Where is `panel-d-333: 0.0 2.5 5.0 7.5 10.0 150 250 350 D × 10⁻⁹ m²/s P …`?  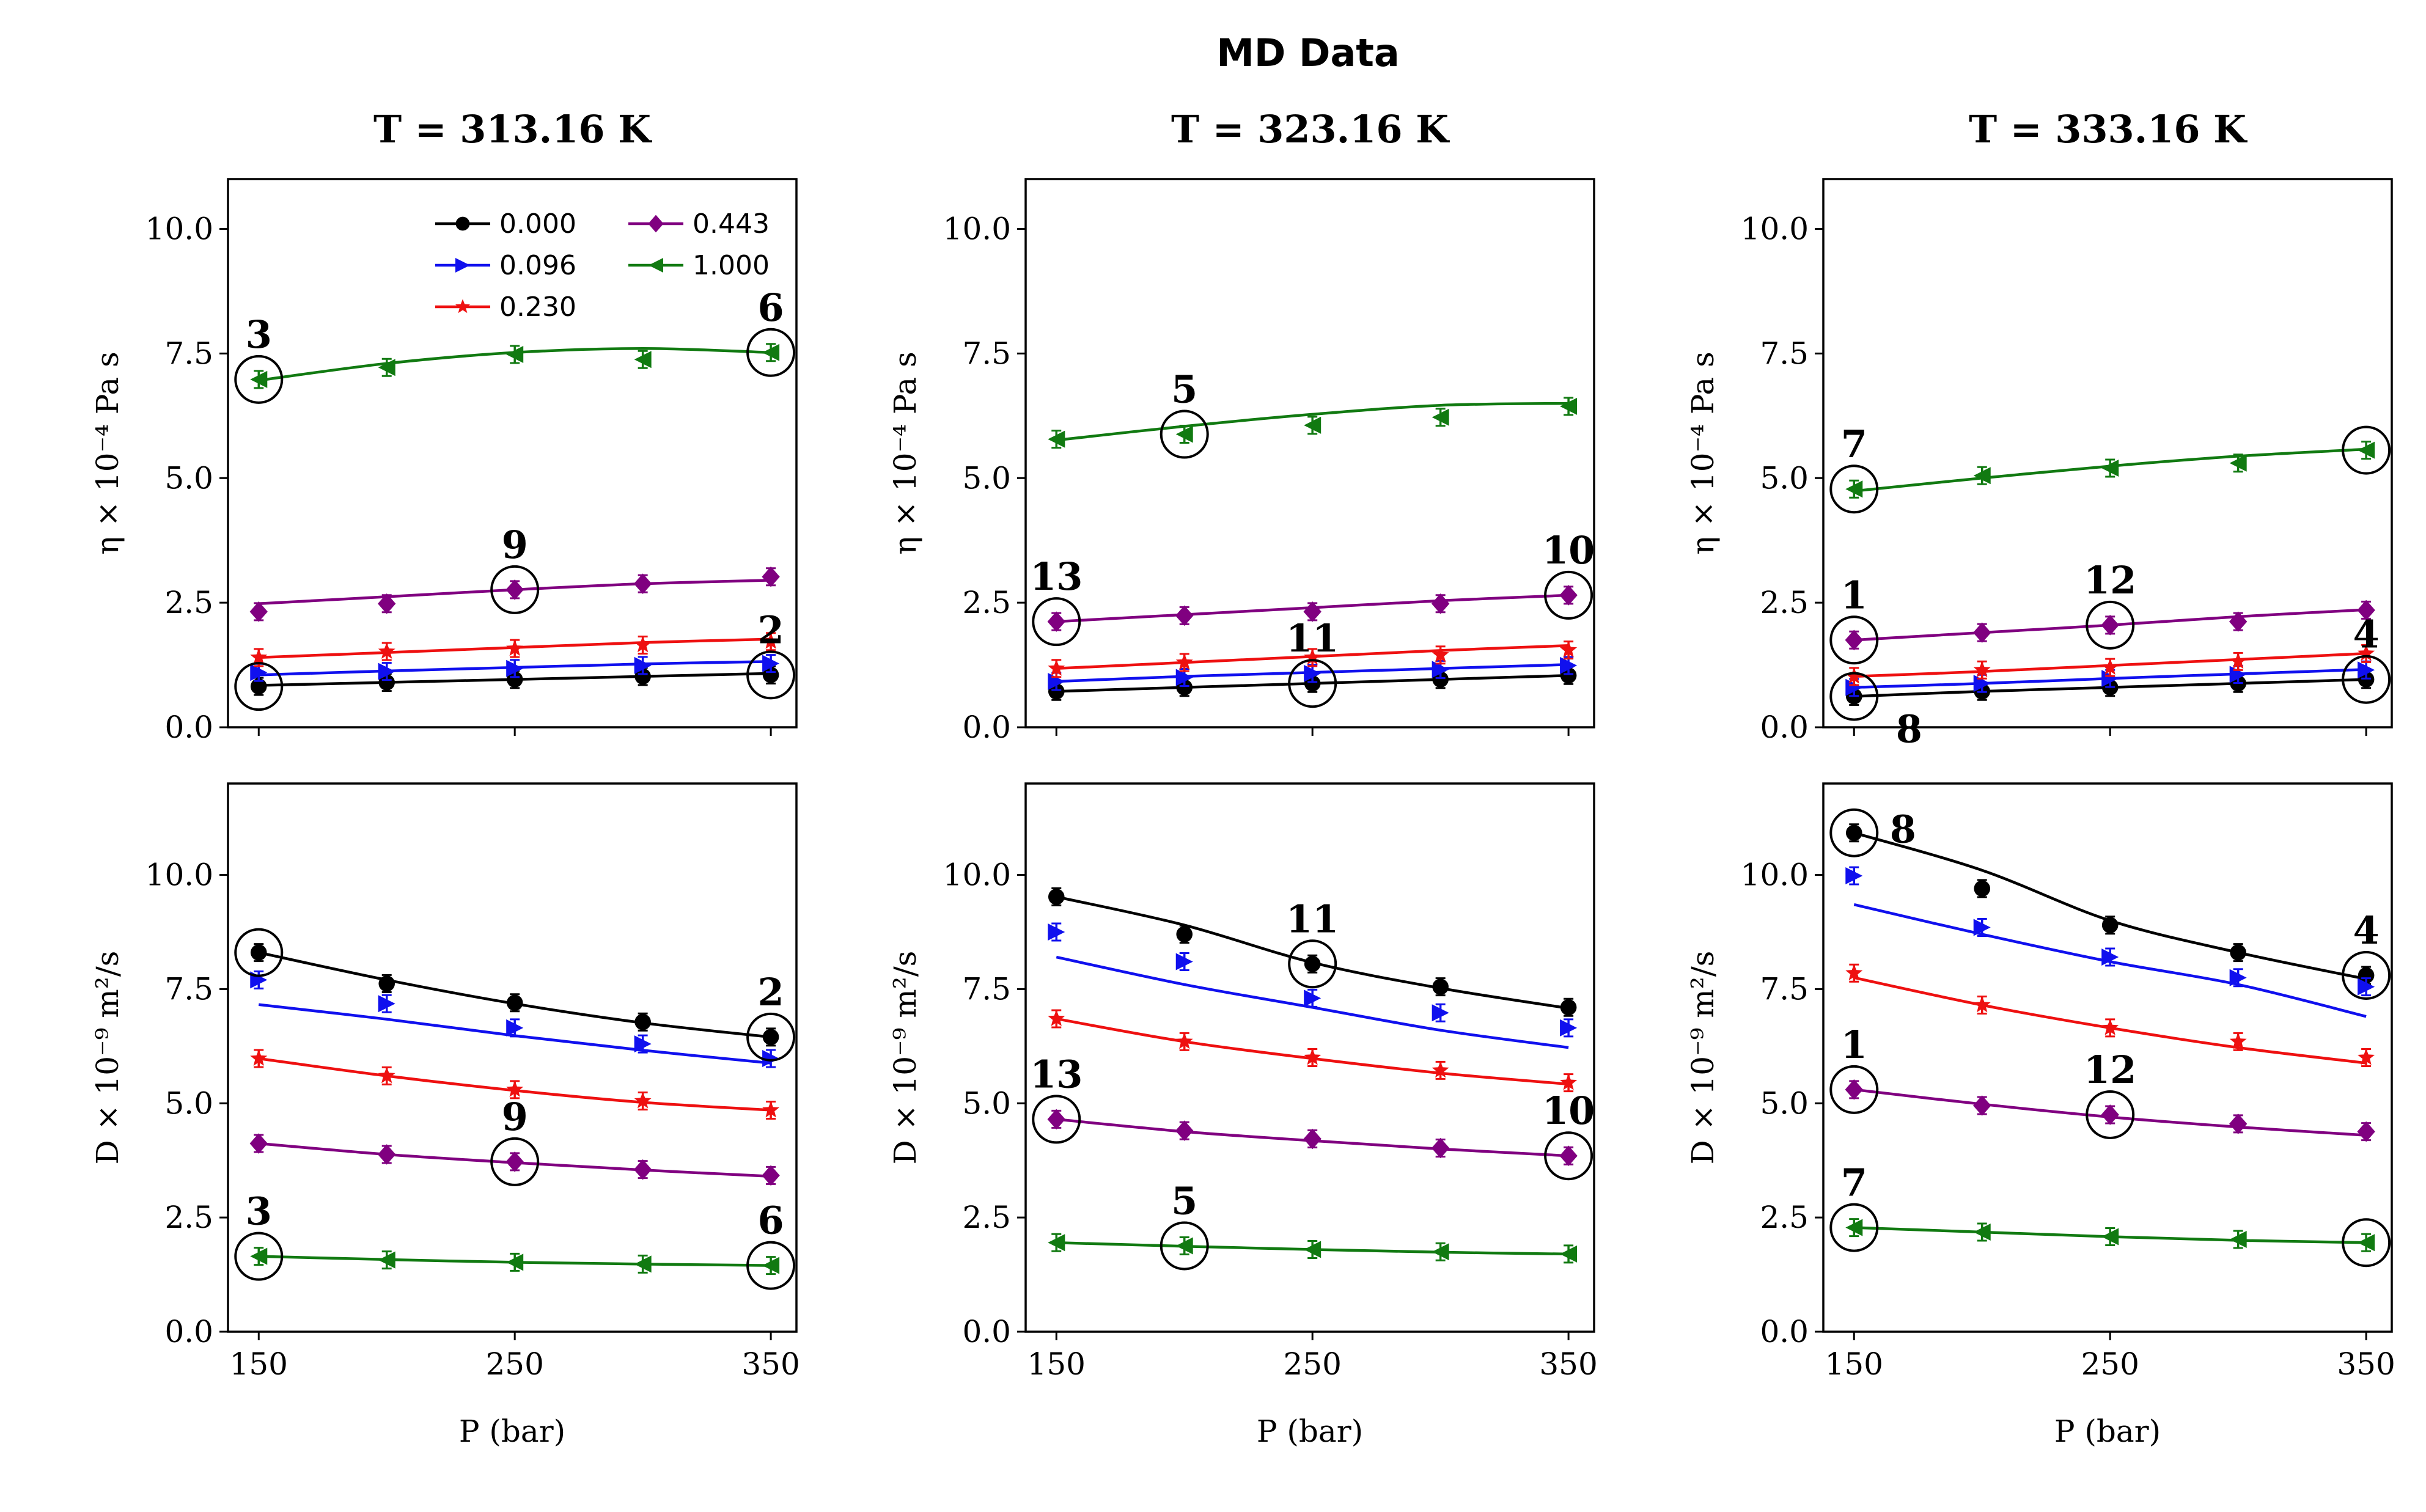
panel-d-333: 0.0 2.5 5.0 7.5 10.0 150 250 350 D × 10⁻⁹ m²/s P … is located at coordinates (2040, 1115).